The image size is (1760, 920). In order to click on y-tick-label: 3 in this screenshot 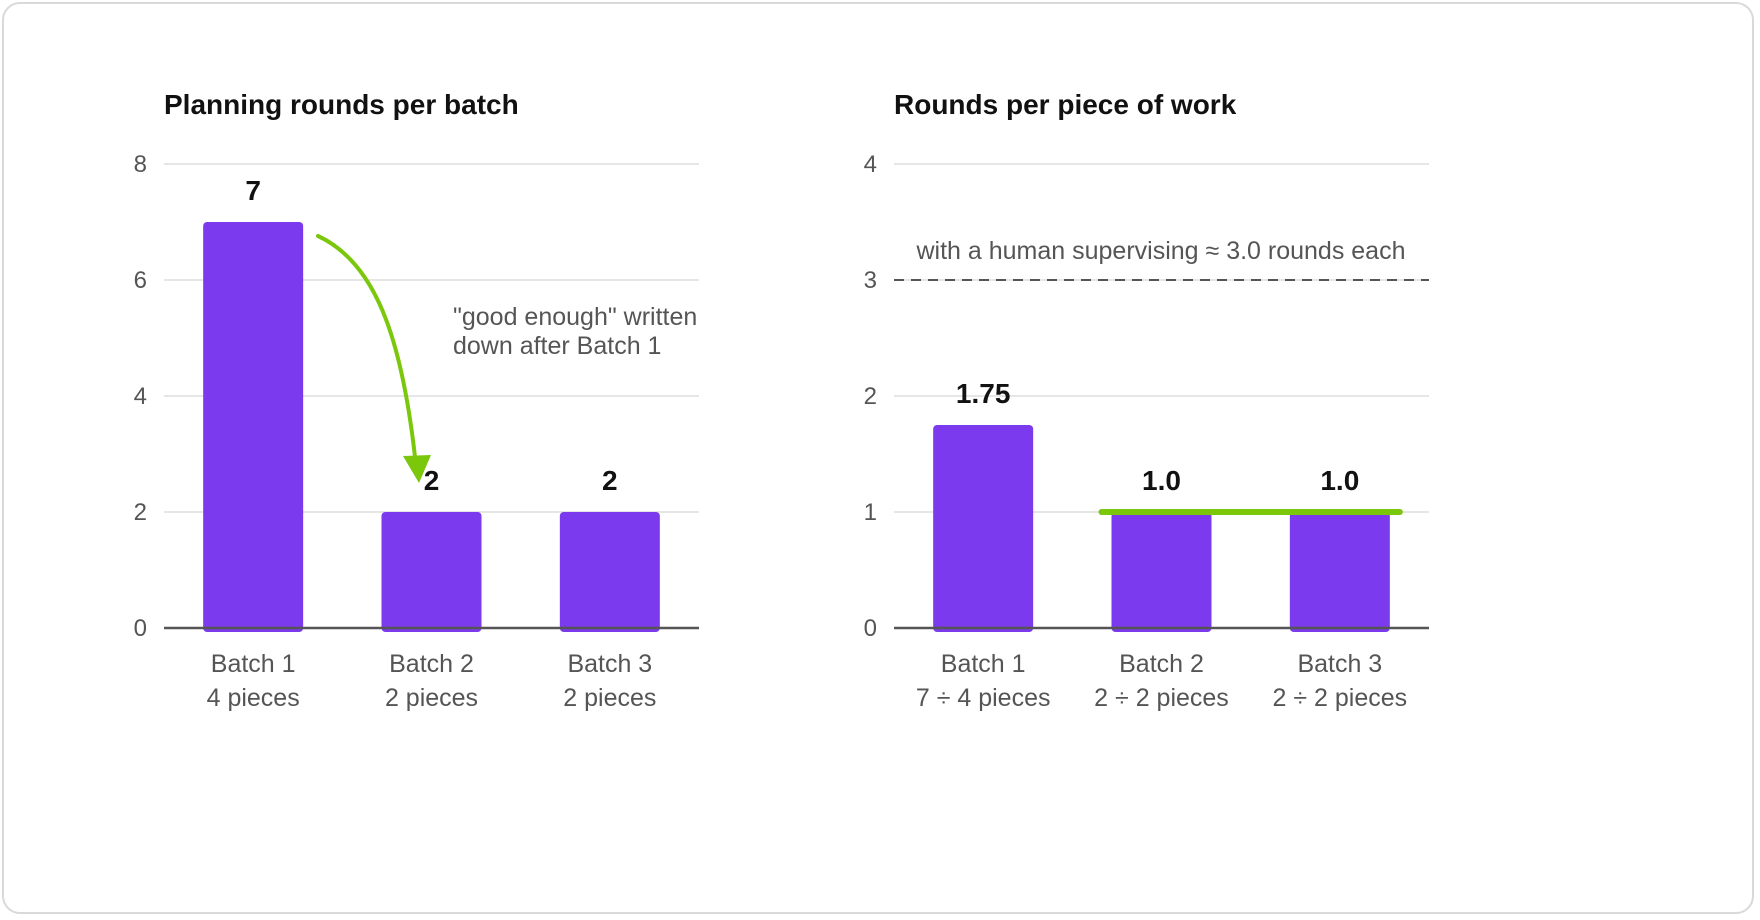, I will do `click(870, 280)`.